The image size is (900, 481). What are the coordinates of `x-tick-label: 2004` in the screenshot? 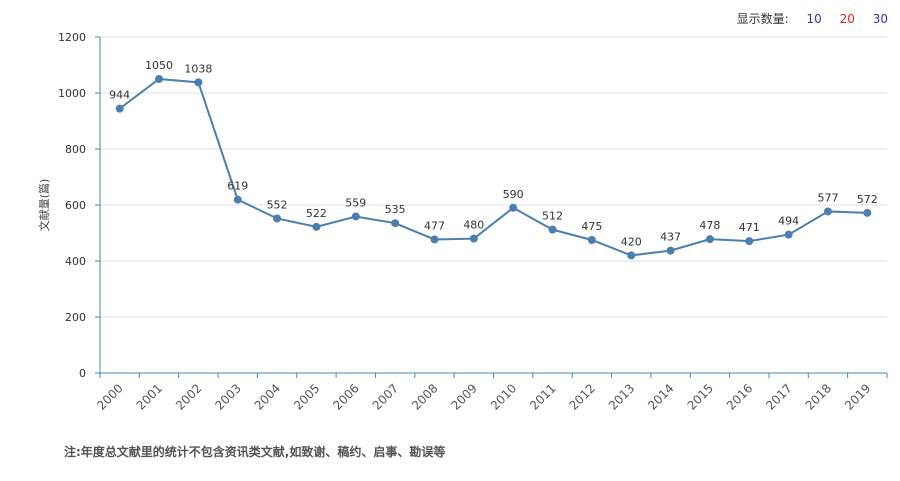 It's located at (267, 396).